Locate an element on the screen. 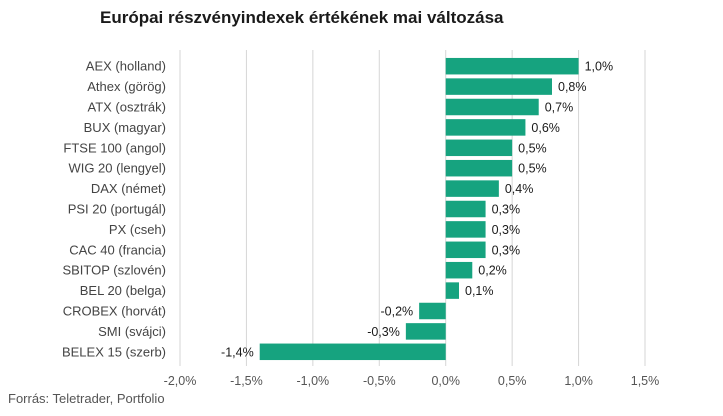 The image size is (723, 416). category-label: PX (cseh) is located at coordinates (137, 229).